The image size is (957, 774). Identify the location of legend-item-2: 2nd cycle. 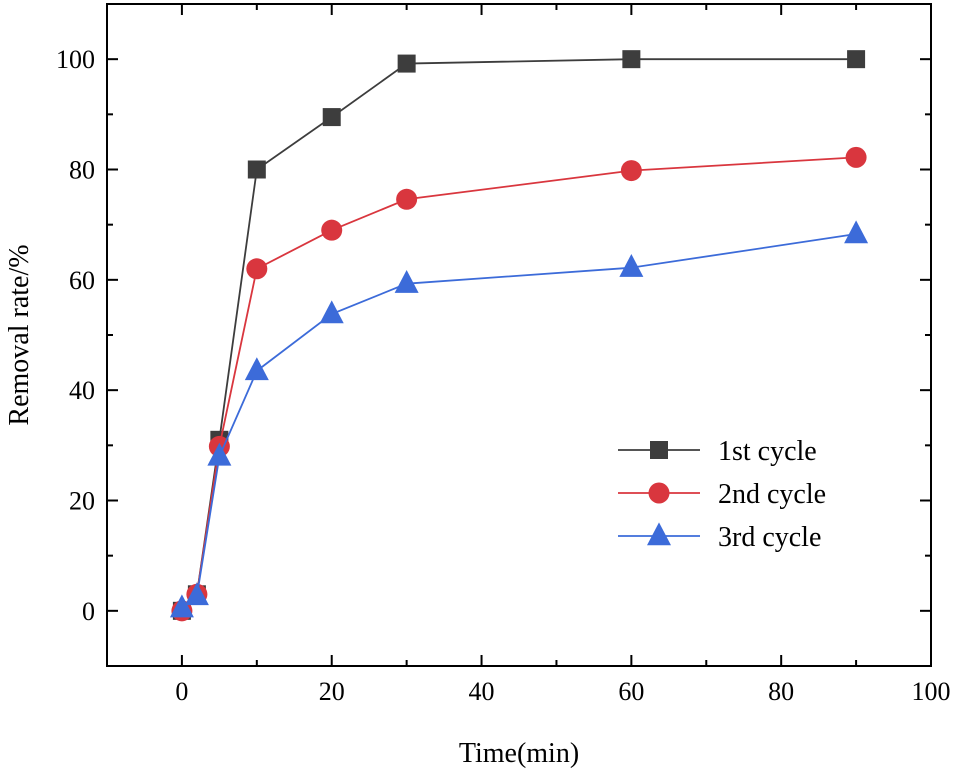
(722, 494).